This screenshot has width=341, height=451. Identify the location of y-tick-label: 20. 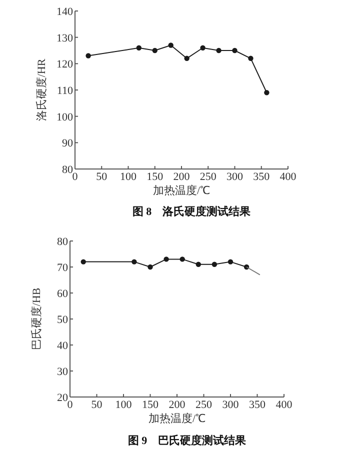
(62, 398).